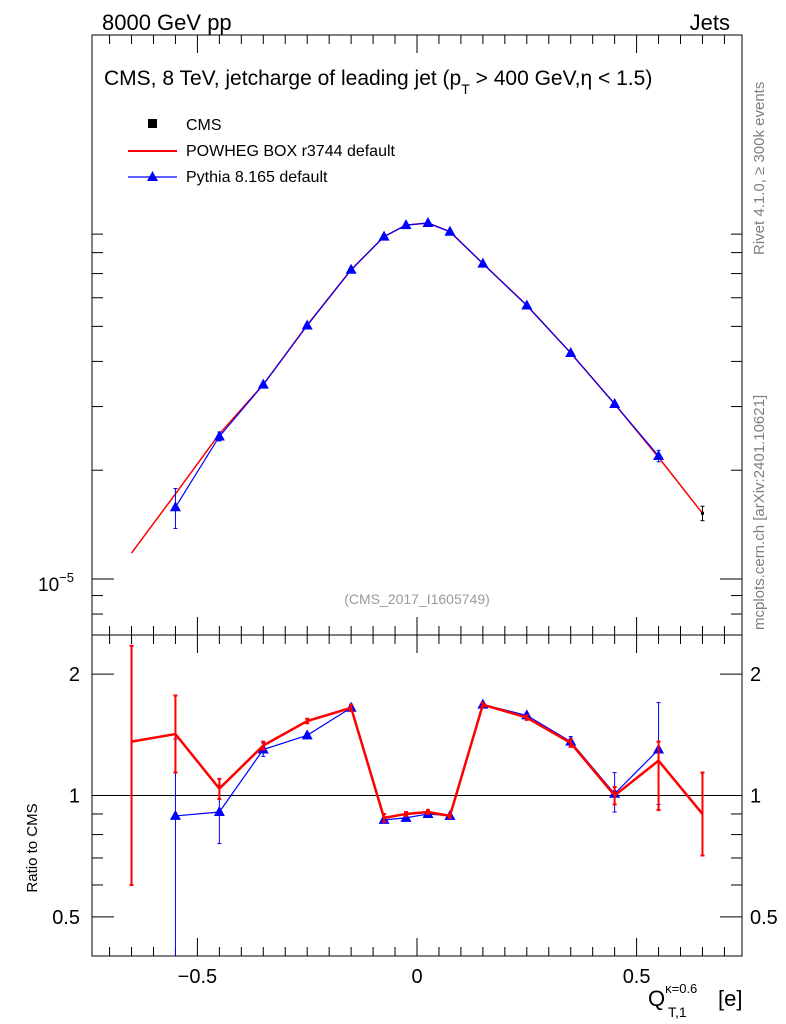 The height and width of the screenshot is (1024, 786). Describe the element at coordinates (702, 513) in the screenshot. I see `cms-point` at that location.